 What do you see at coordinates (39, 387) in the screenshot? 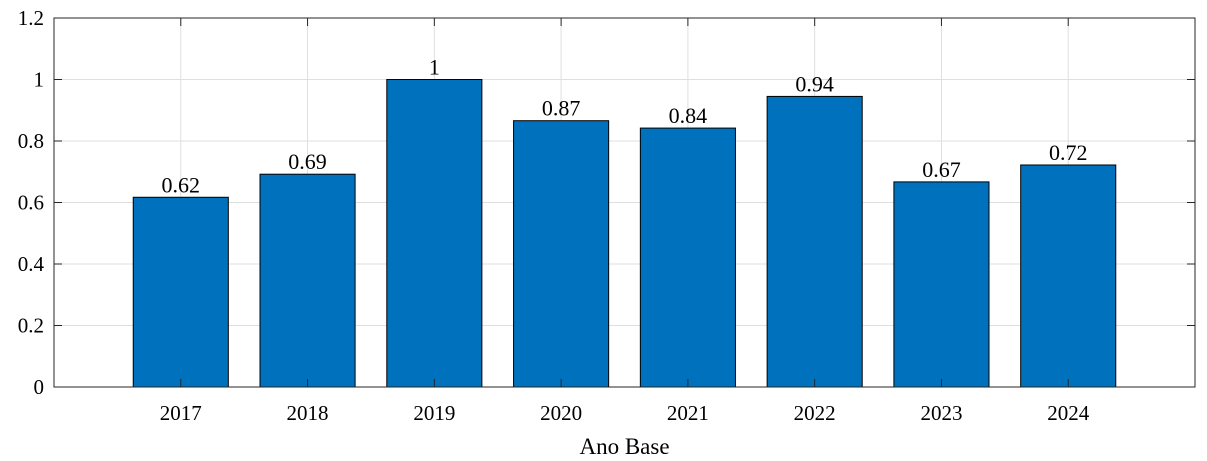
I see `y-tick-label: 0` at bounding box center [39, 387].